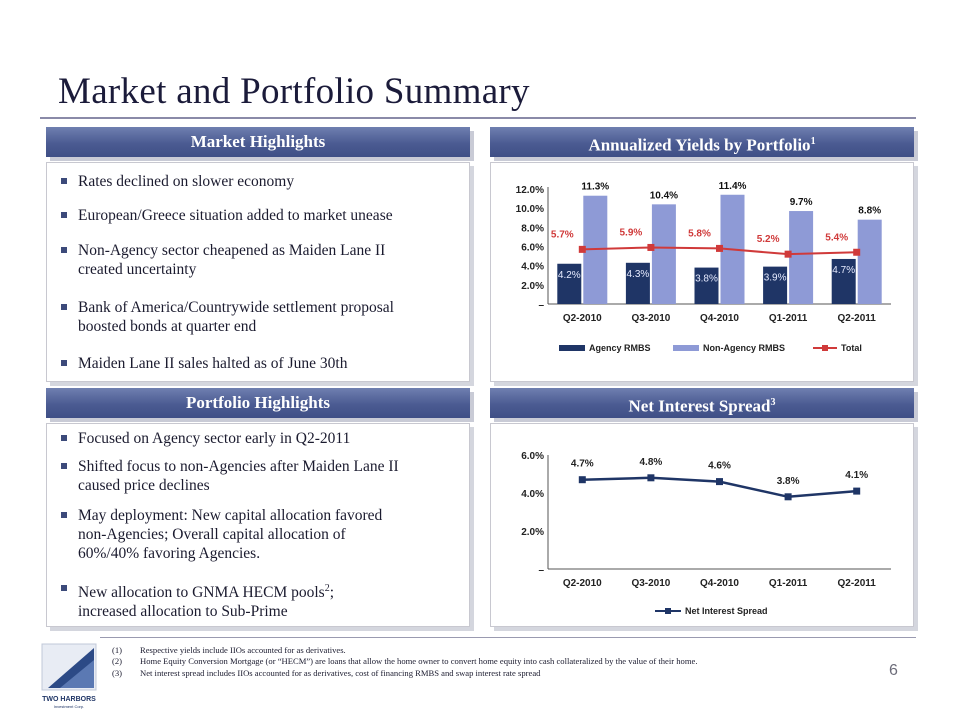  Describe the element at coordinates (631, 232) in the screenshot. I see `total-label: 5.9%` at that location.